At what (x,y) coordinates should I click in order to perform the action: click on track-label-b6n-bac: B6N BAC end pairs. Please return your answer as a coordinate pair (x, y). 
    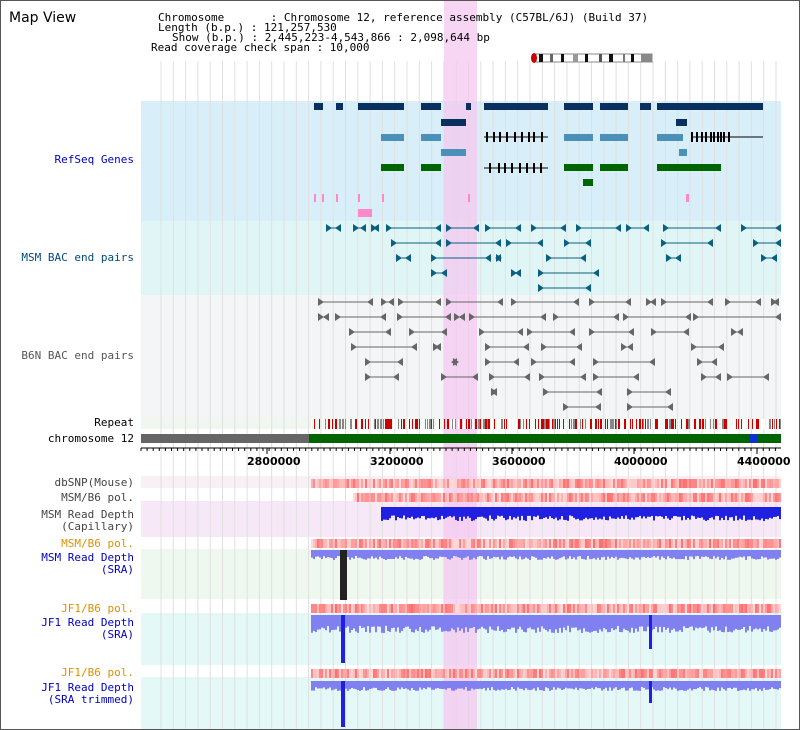
    Looking at the image, I should click on (77, 355).